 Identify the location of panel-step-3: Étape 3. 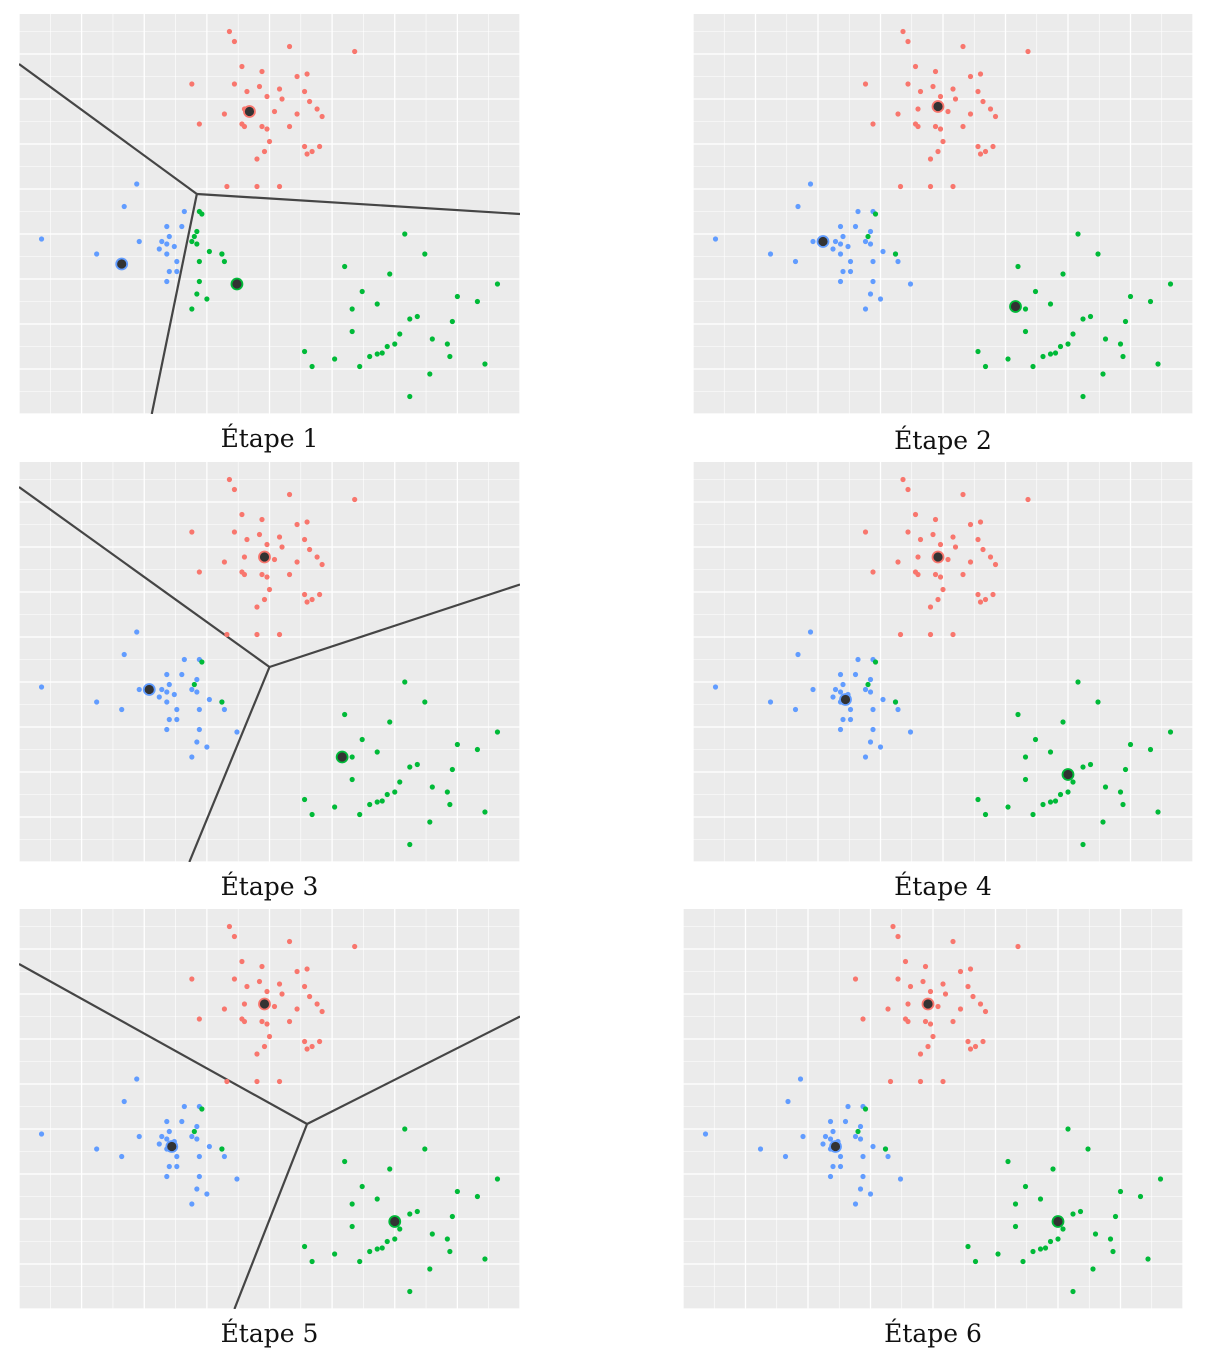
(269, 684).